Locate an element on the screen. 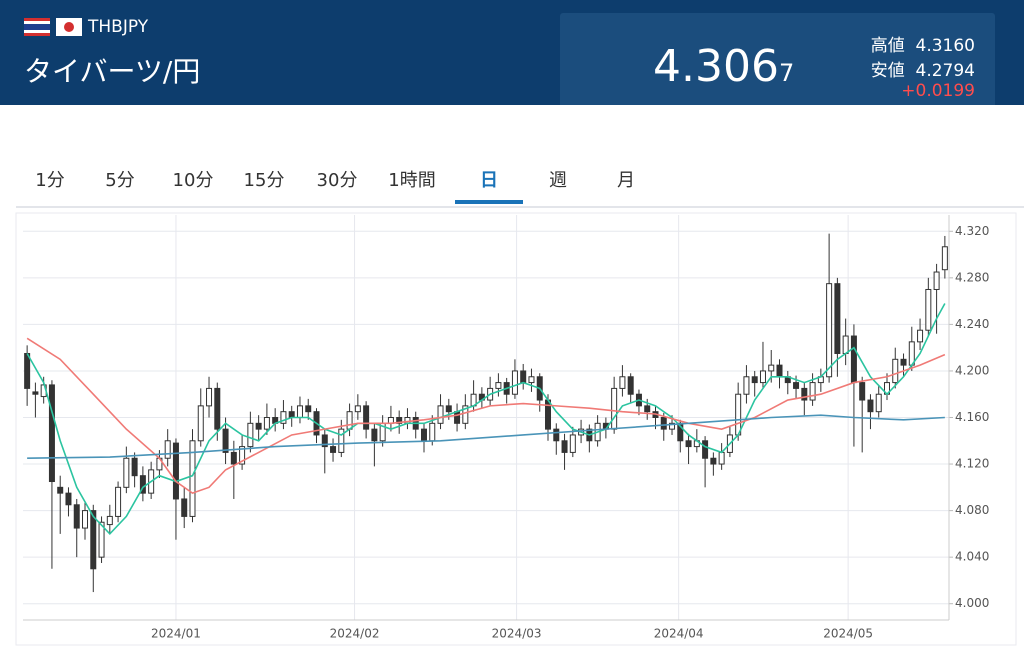 This screenshot has width=1024, height=646. moving-average is located at coordinates (486, 437).